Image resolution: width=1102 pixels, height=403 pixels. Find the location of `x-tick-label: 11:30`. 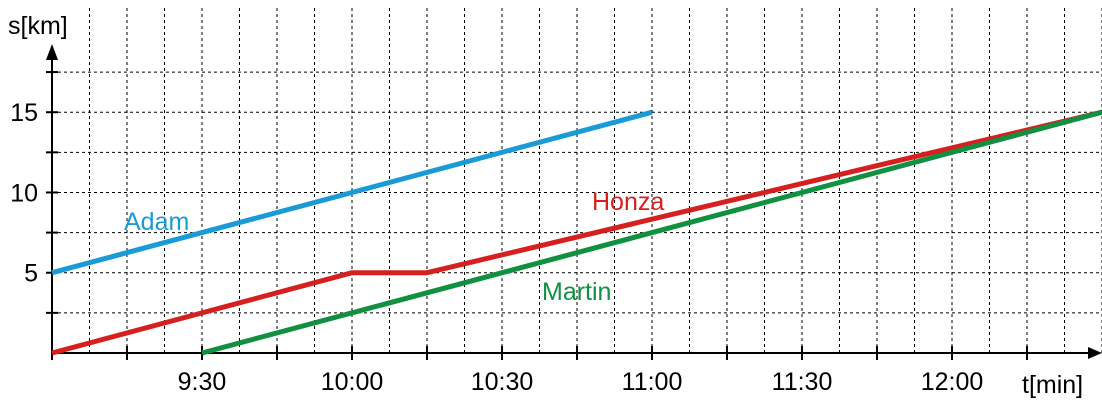

x-tick-label: 11:30 is located at coordinates (802, 382).